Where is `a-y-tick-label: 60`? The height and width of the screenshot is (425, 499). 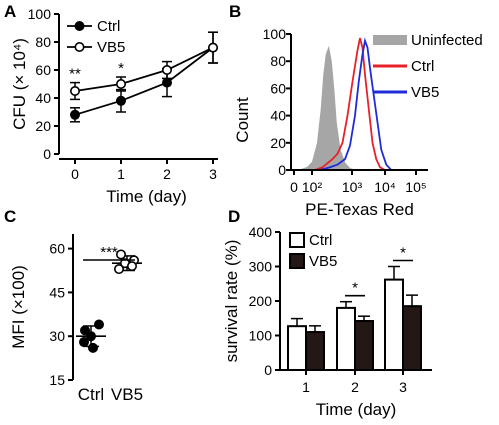 a-y-tick-label: 60 is located at coordinates (43, 70).